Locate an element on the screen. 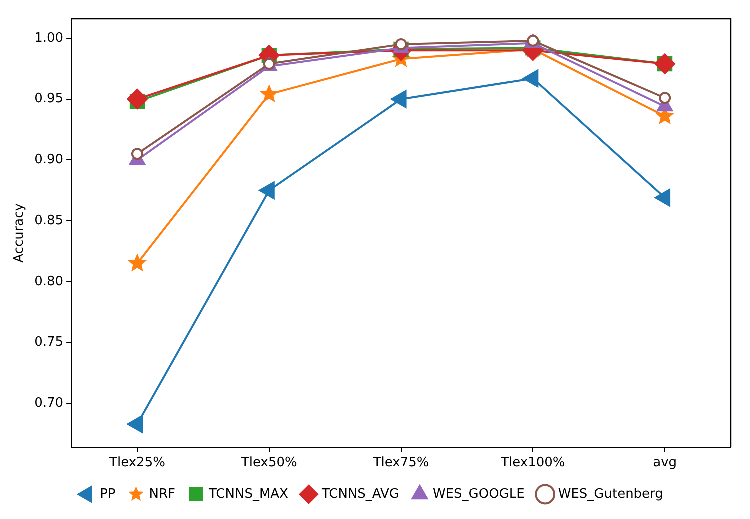 The image size is (750, 519). legend-label: WES_Gutenberg is located at coordinates (611, 494).